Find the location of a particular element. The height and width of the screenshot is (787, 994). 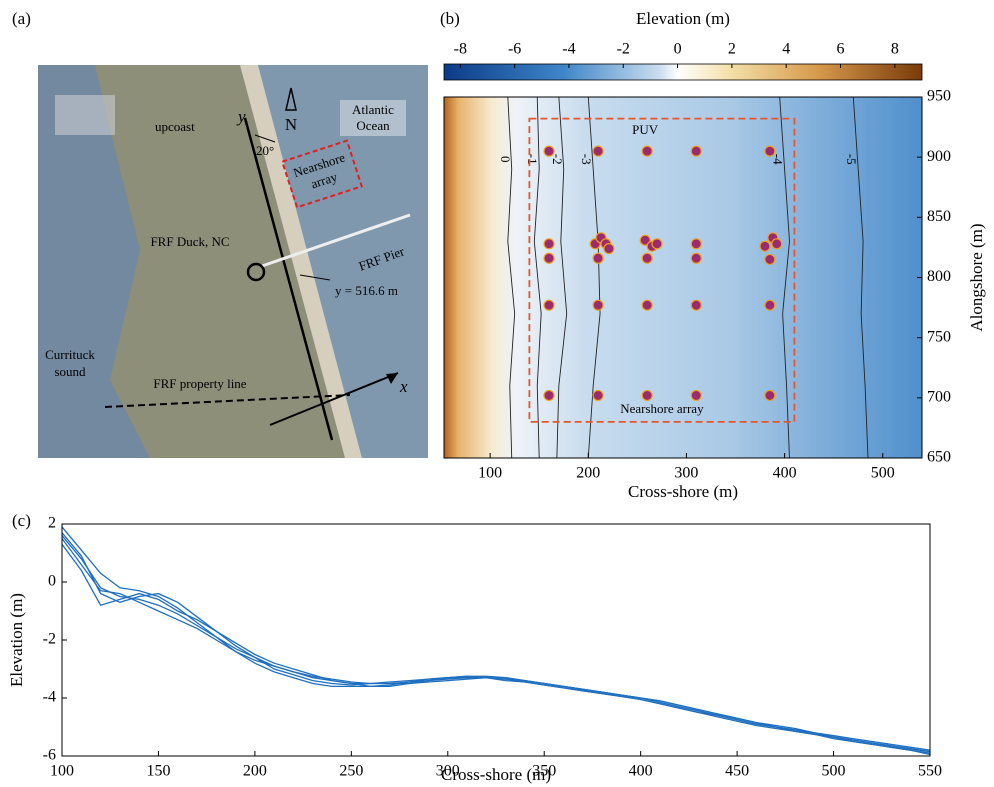

contour-label: -5 is located at coordinates (851, 159).